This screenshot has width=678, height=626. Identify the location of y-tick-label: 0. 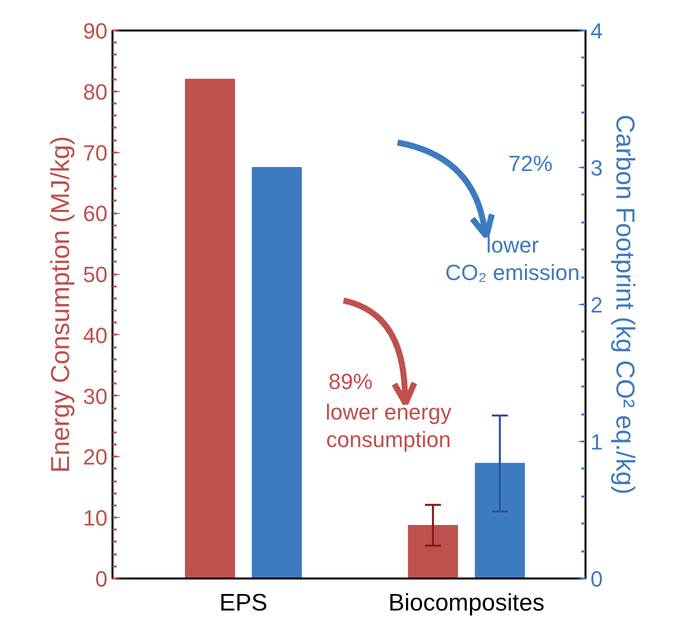
(101, 579).